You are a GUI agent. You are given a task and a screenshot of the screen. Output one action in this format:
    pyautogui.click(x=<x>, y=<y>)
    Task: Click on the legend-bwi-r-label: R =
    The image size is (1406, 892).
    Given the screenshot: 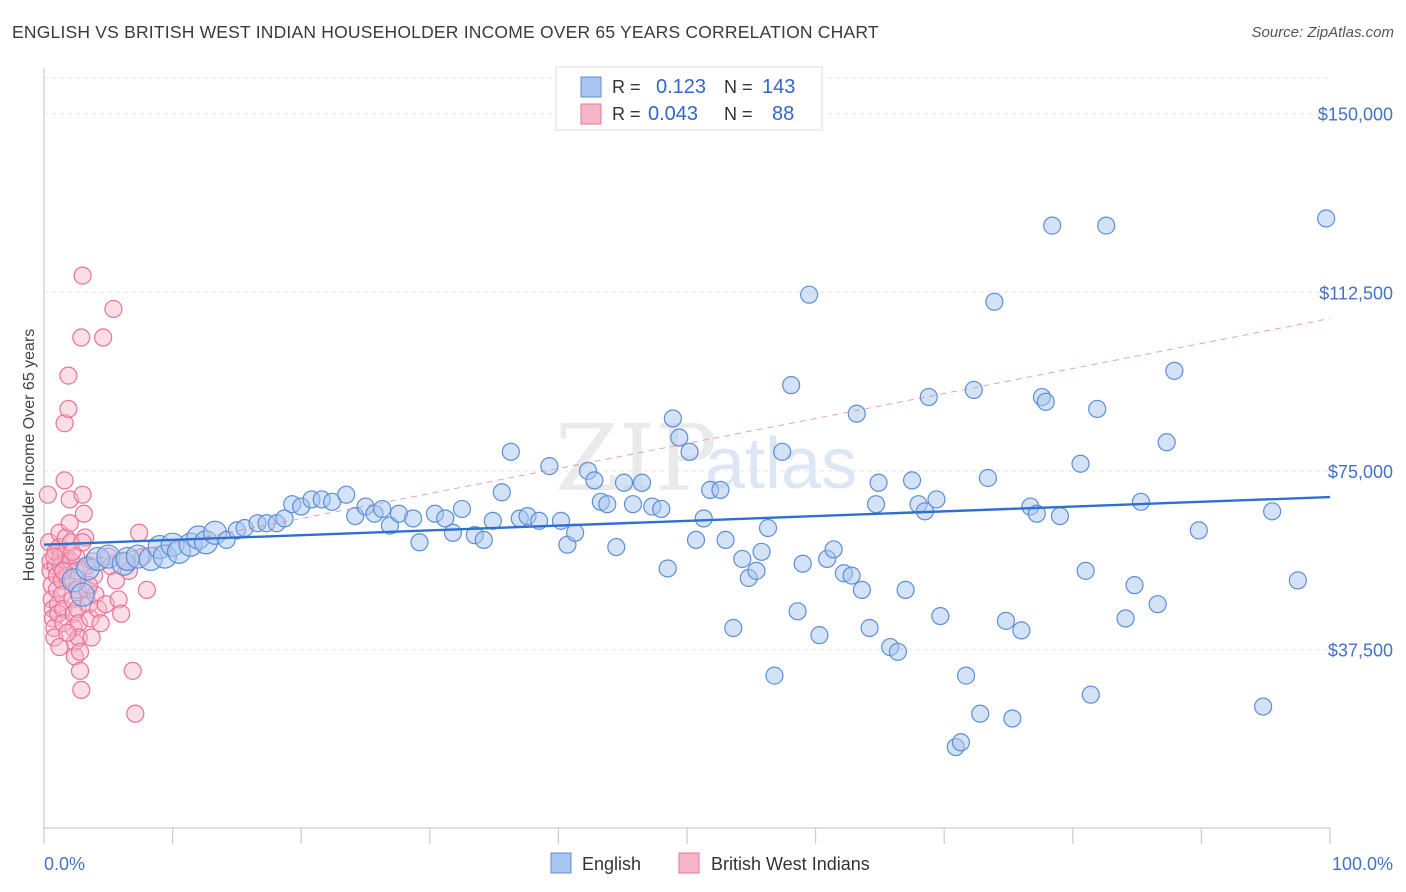 What is the action you would take?
    pyautogui.click(x=626, y=114)
    